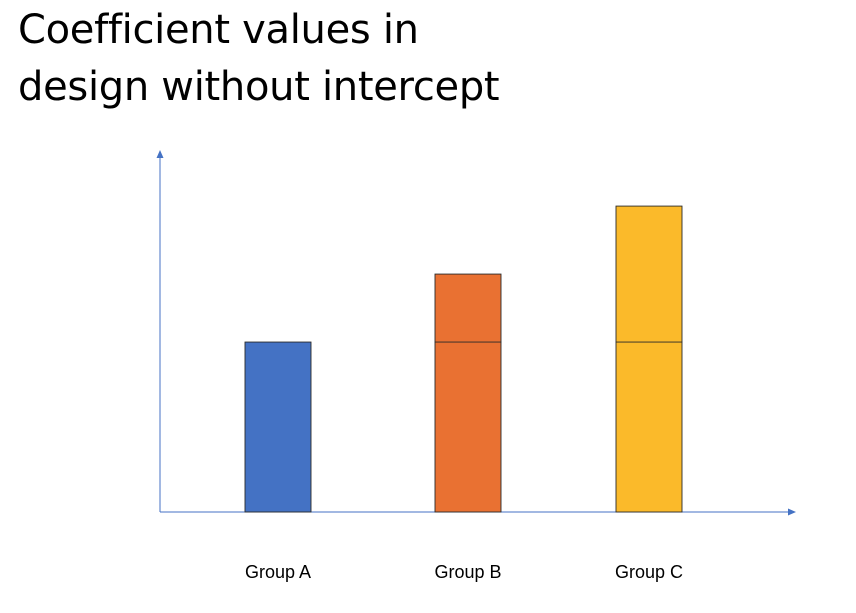 This screenshot has width=856, height=613. I want to click on category-label-group-c: Group C, so click(649, 572).